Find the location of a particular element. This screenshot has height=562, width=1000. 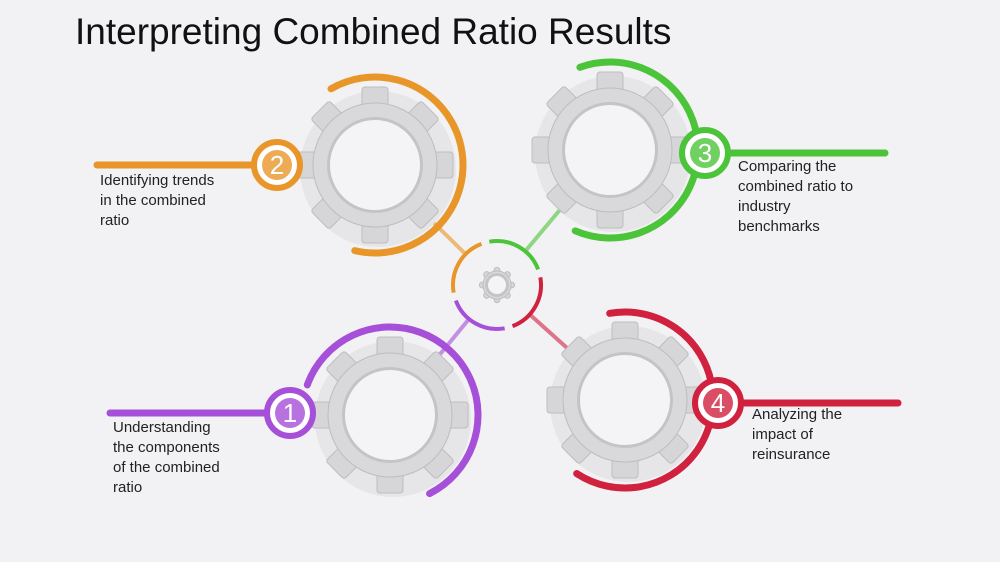

center-arc is located at coordinates (497, 285).